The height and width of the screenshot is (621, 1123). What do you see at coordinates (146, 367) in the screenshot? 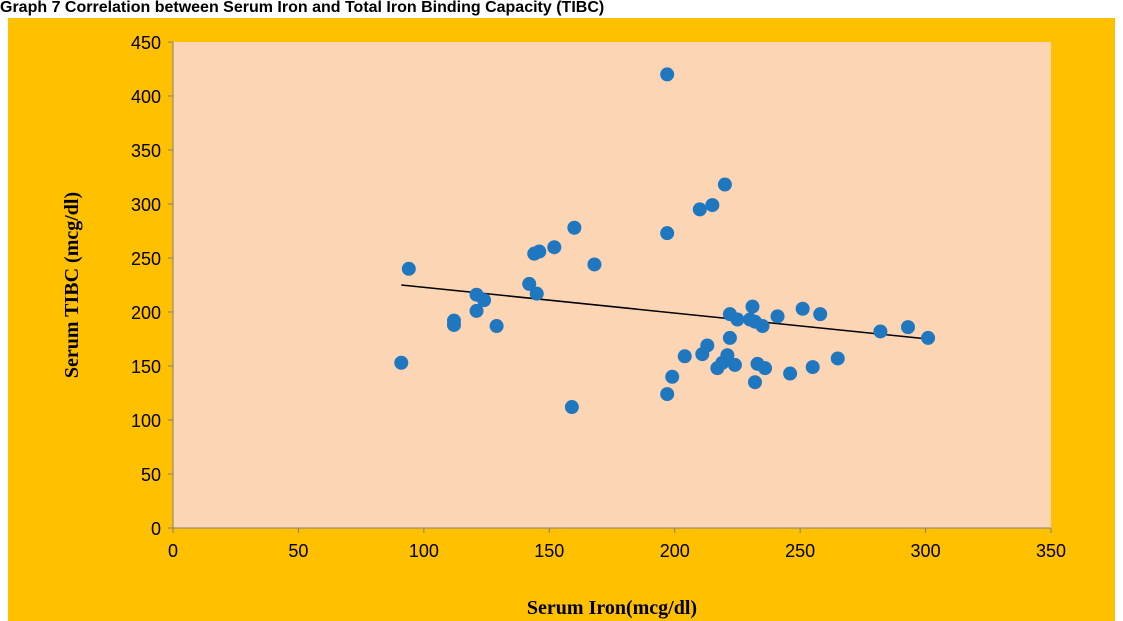
I see `y-tick-label: 150` at bounding box center [146, 367].